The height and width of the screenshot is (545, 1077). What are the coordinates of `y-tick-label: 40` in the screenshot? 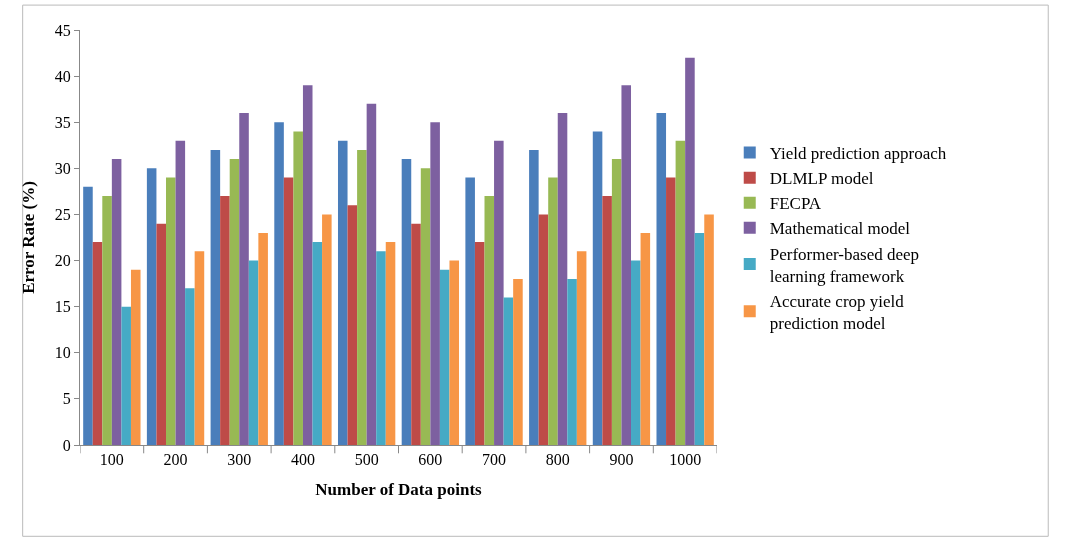 It's located at (62, 76).